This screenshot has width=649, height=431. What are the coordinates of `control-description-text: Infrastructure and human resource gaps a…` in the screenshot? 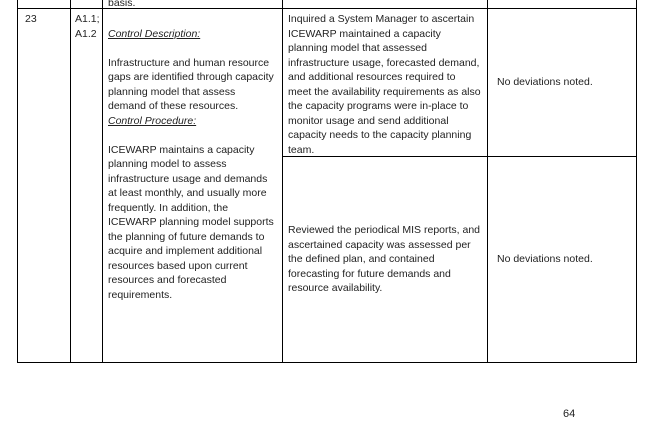 It's located at (191, 84).